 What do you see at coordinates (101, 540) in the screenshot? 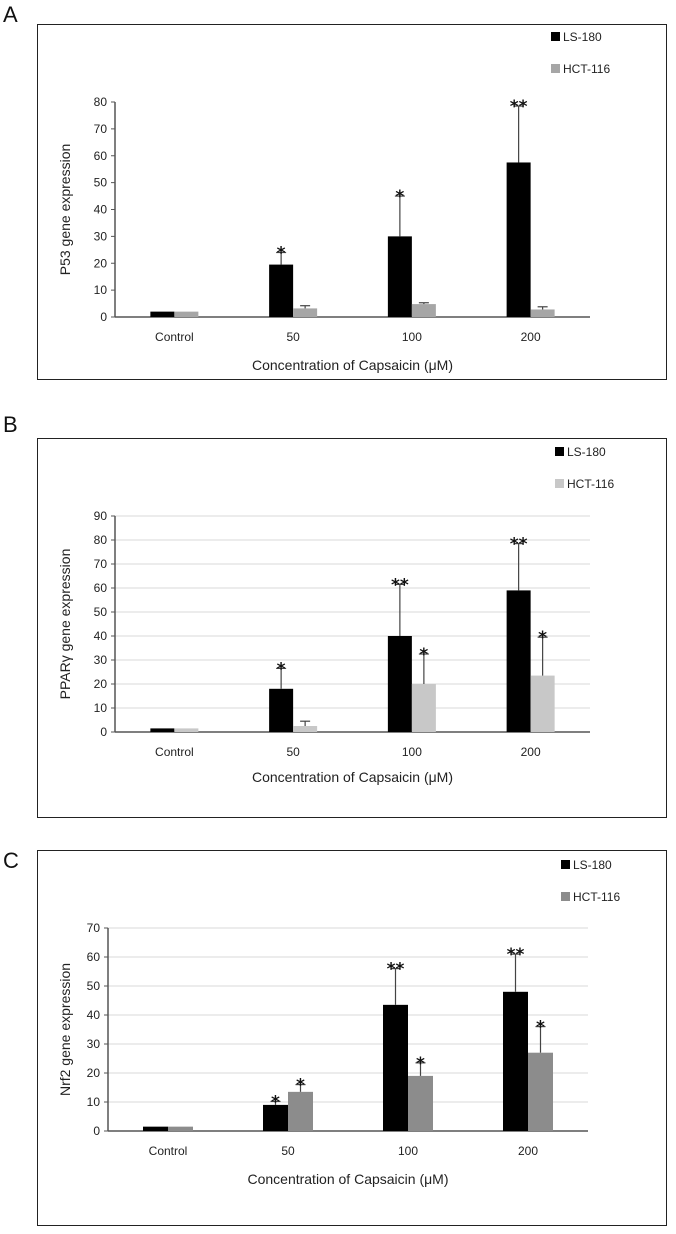
I see `y-tick-label: 80` at bounding box center [101, 540].